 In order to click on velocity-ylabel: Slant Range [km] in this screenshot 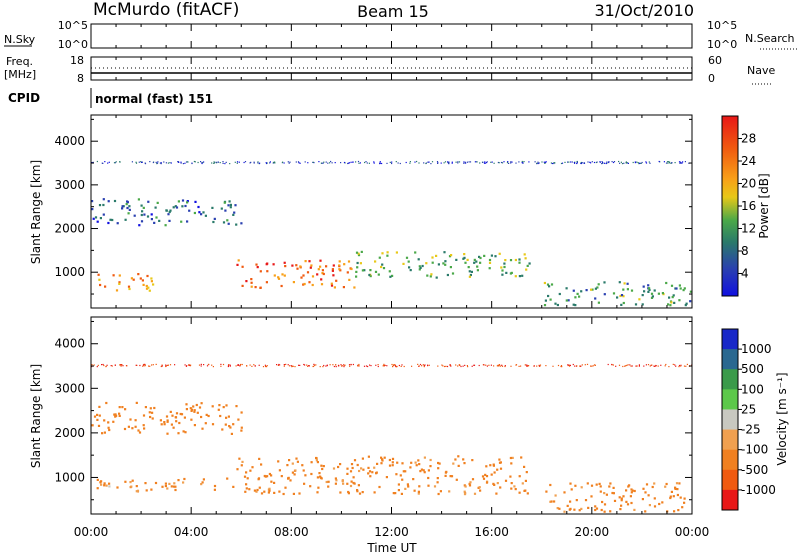, I will do `click(36, 416)`.